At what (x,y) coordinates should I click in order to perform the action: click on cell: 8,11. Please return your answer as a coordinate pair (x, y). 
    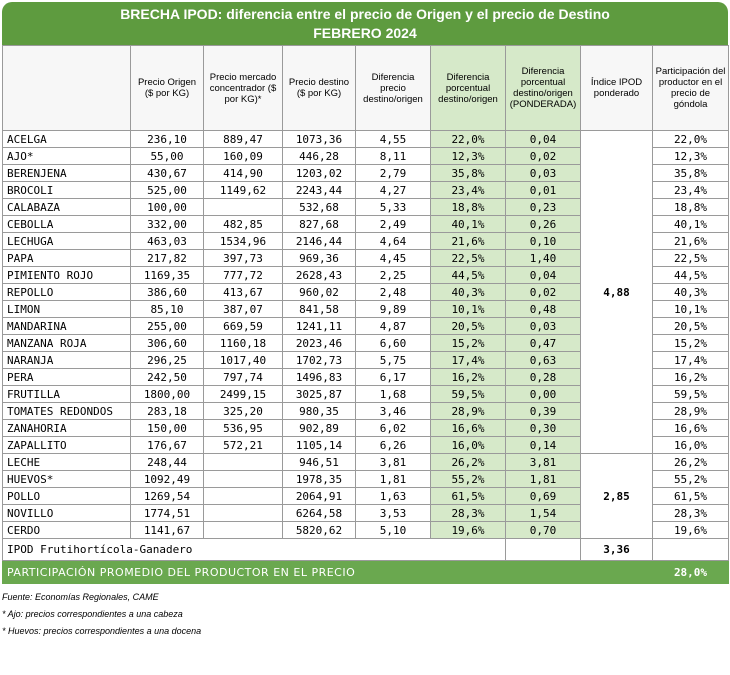
    Looking at the image, I should click on (393, 156).